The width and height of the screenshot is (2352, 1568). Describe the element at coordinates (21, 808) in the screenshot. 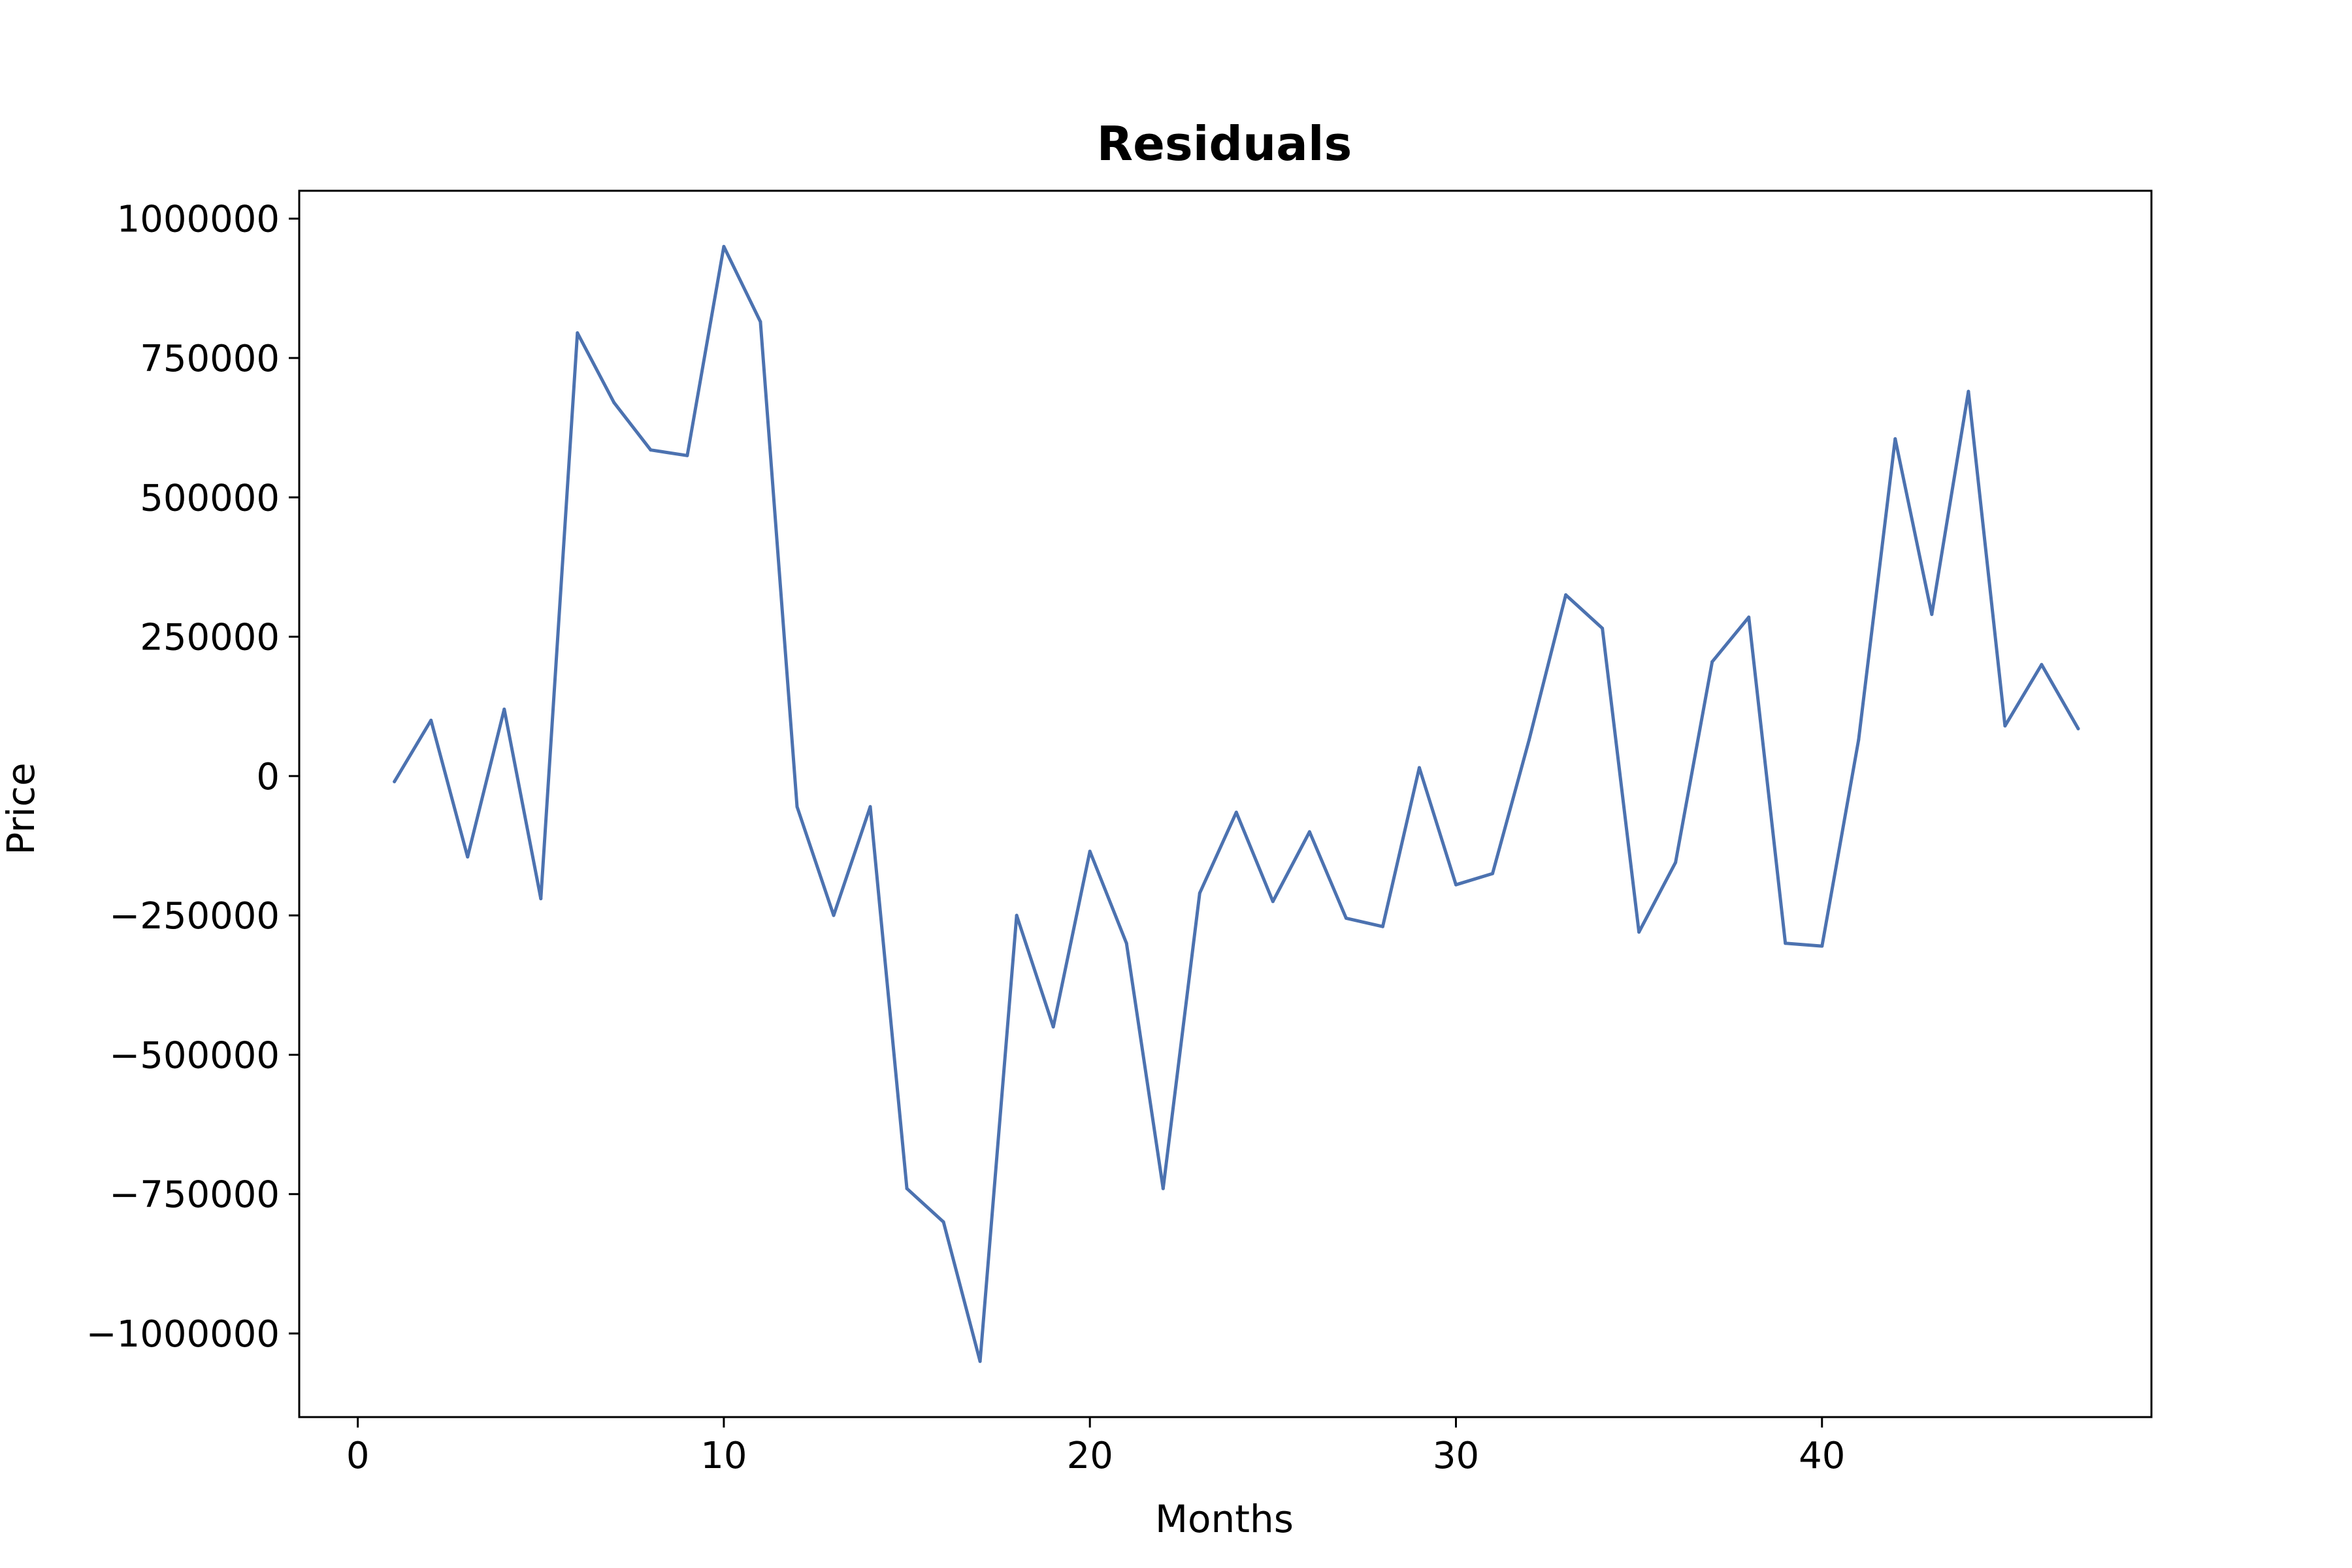

I see `y-axis-label: Price` at that location.